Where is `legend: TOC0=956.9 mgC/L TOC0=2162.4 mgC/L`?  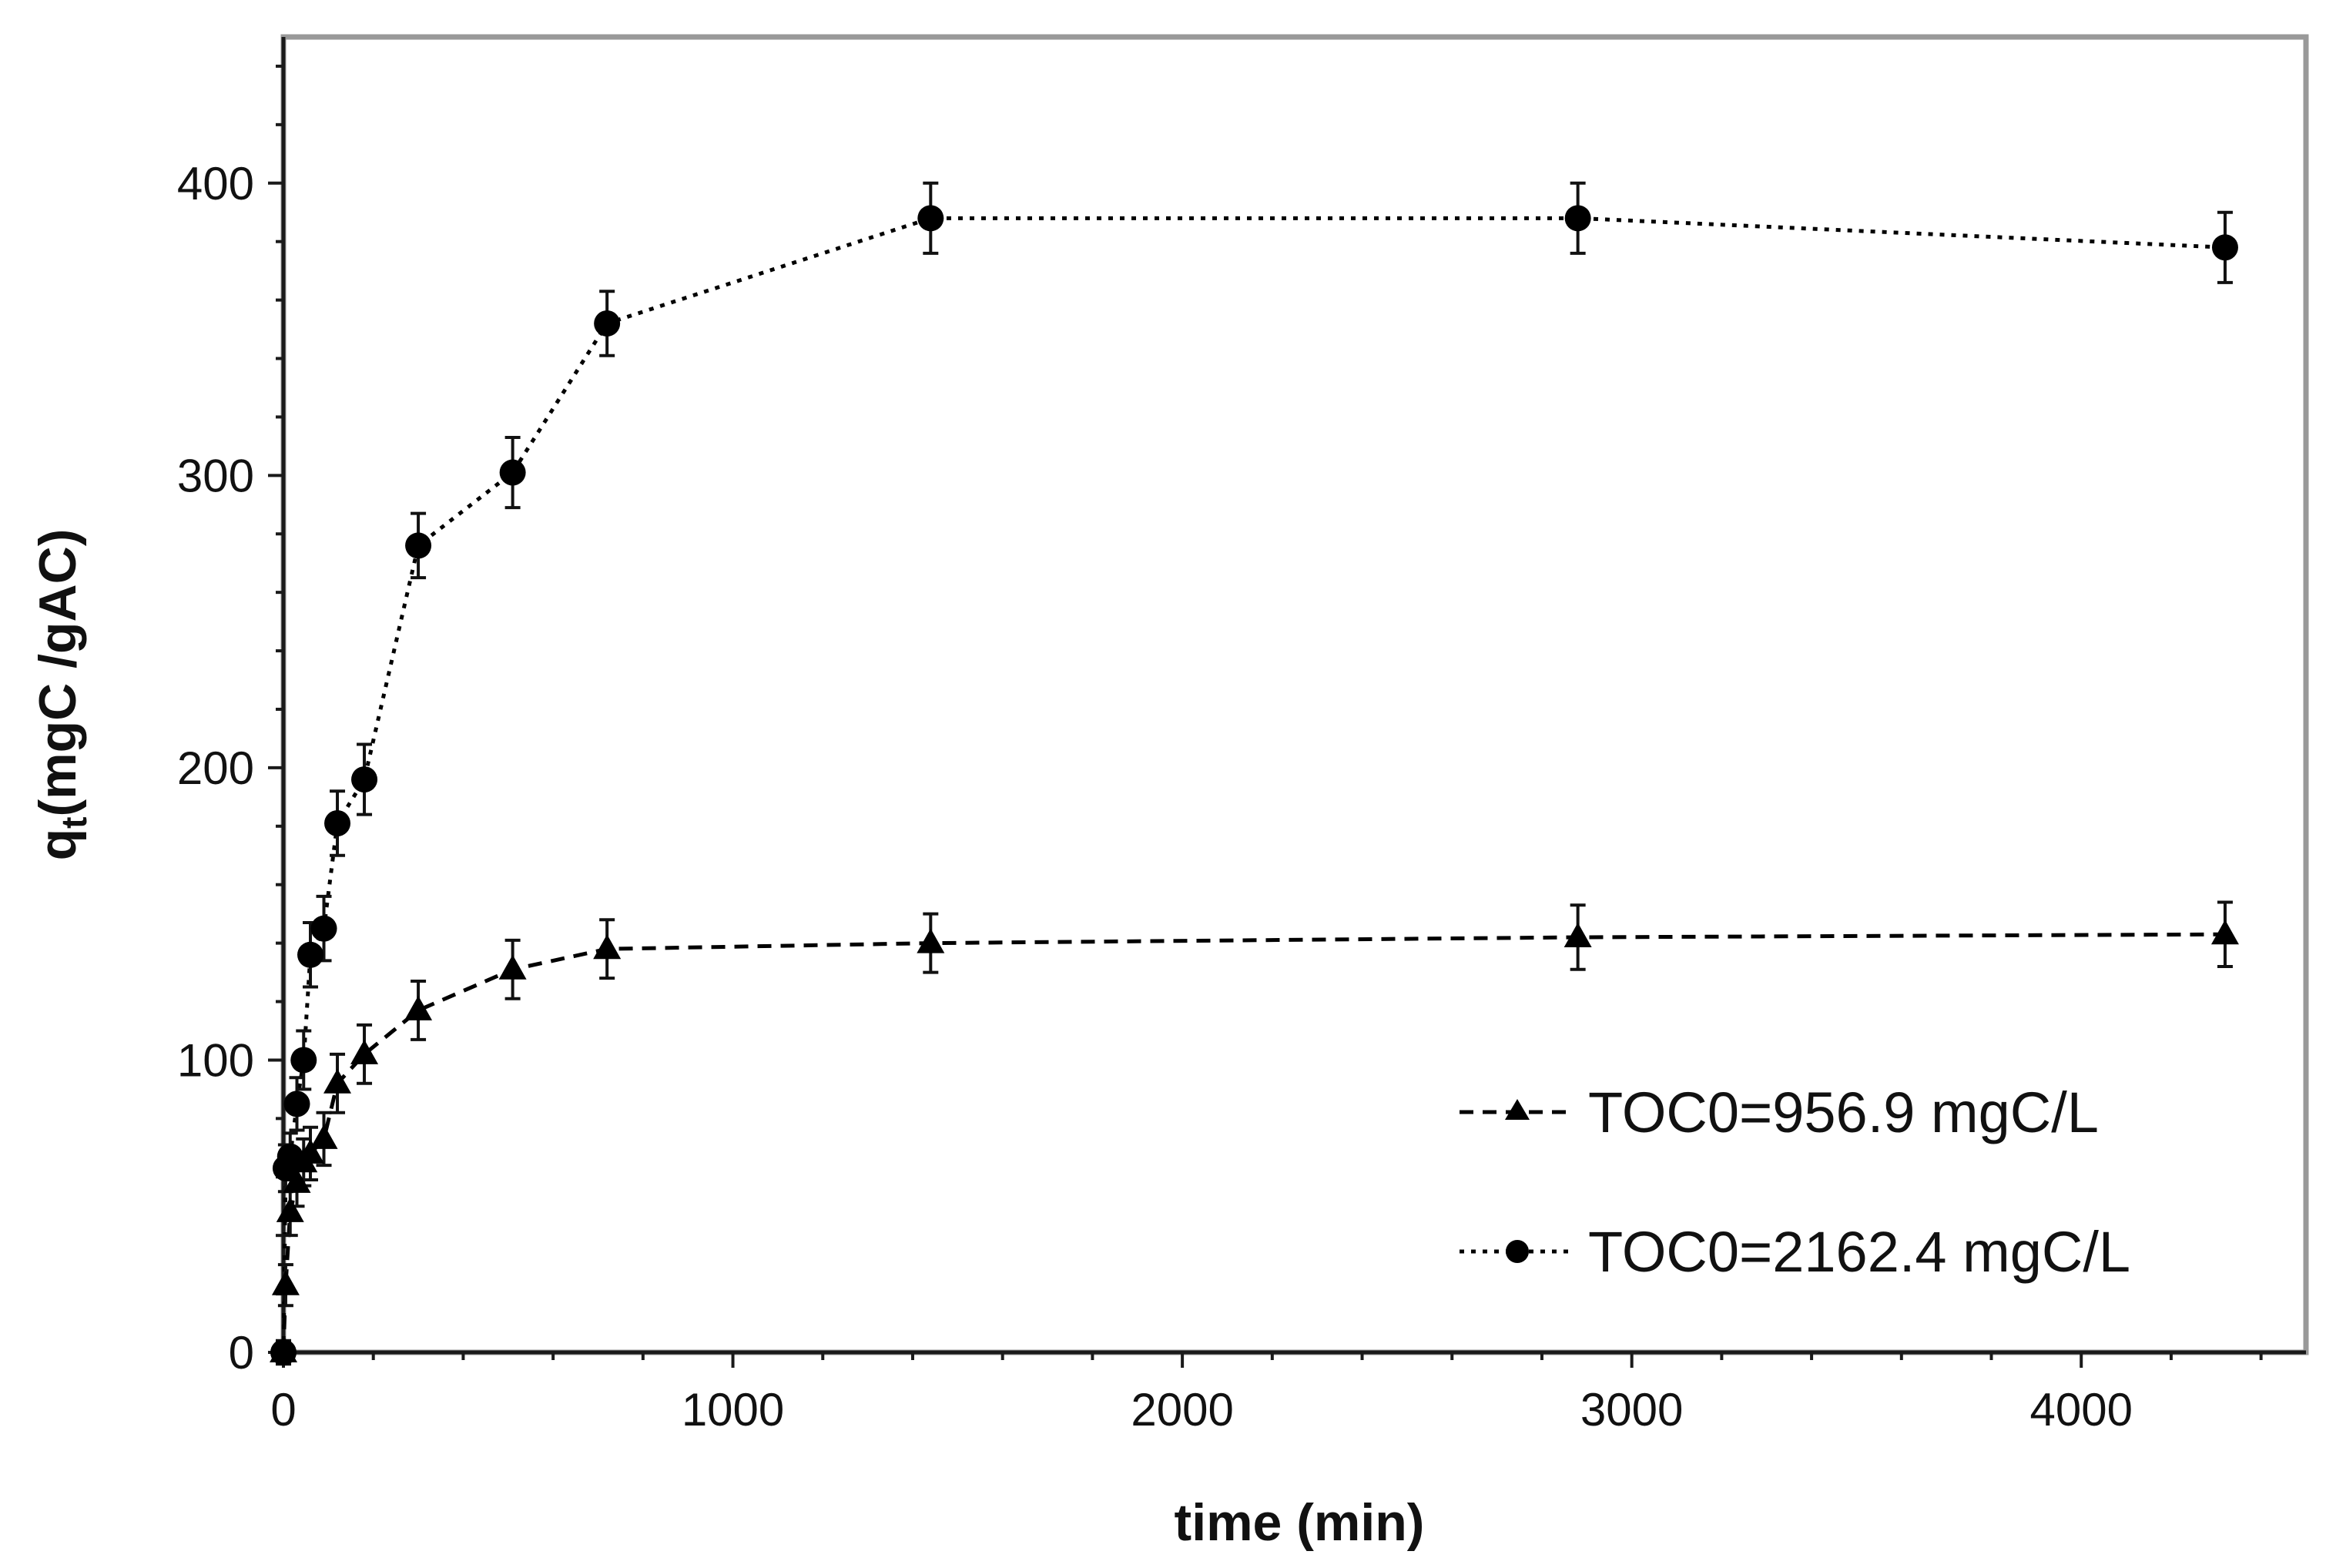 legend: TOC0=956.9 mgC/L TOC0=2162.4 mgC/L is located at coordinates (1795, 1182).